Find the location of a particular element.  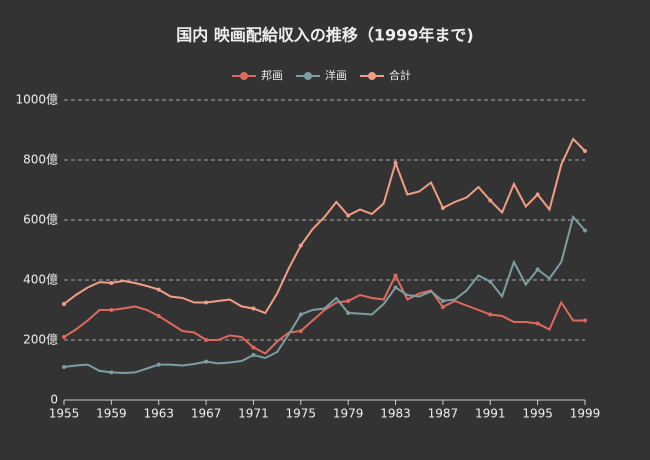

series-line is located at coordinates (324, 314).